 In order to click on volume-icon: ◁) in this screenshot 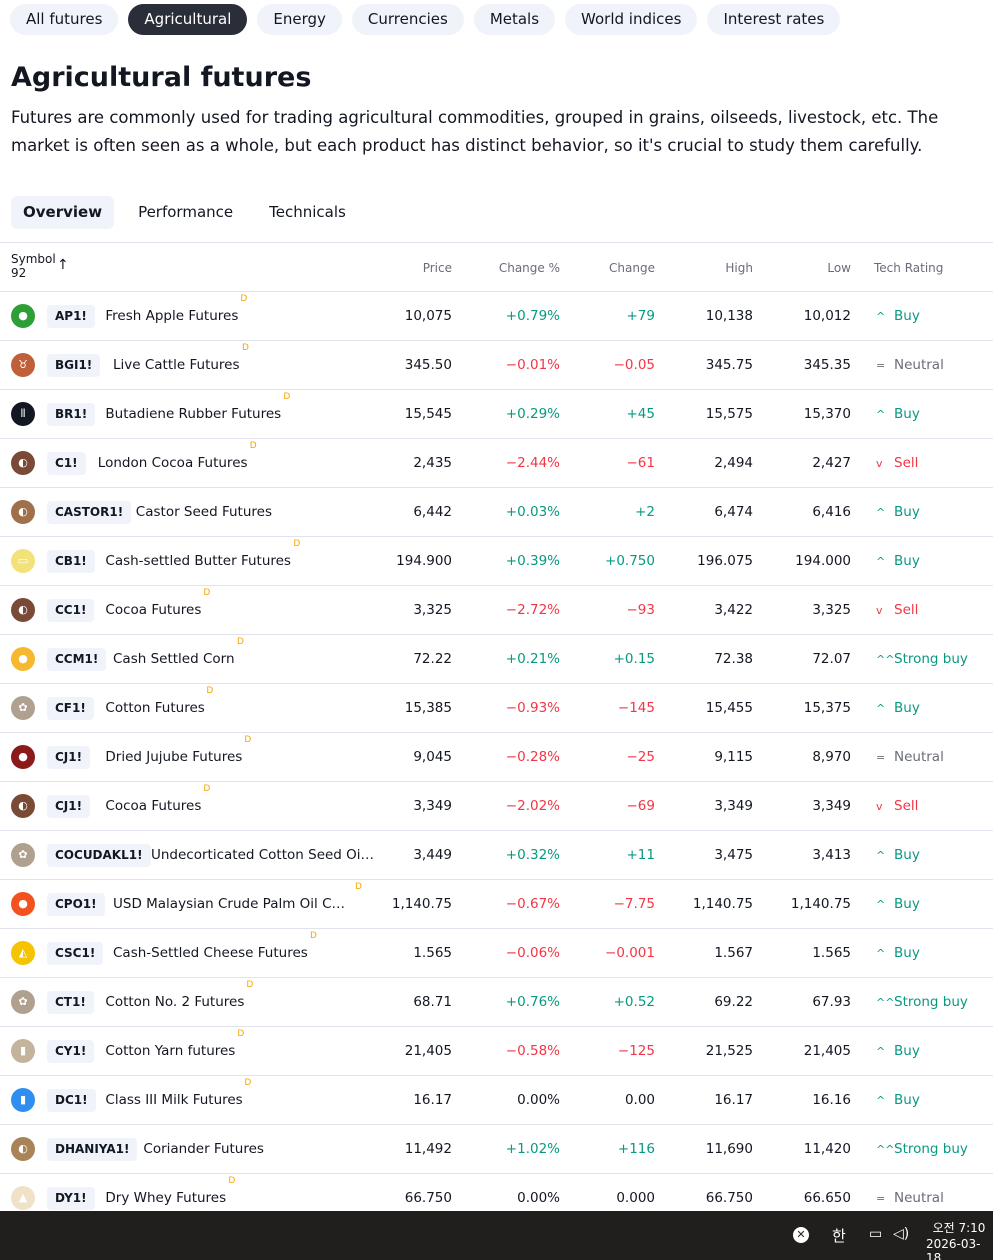, I will do `click(901, 1234)`.